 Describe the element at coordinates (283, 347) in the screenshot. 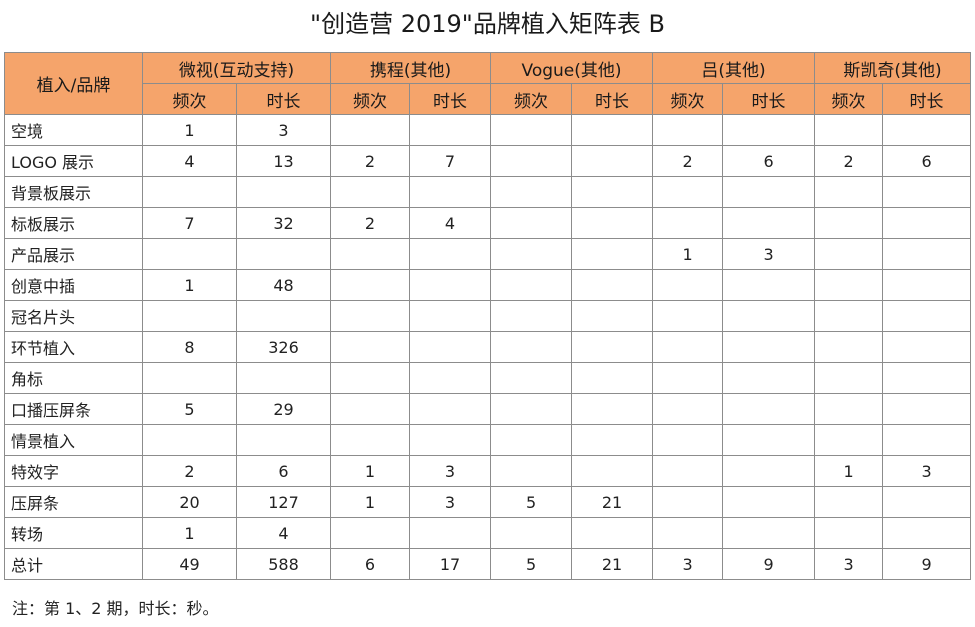

I see `duration-cell: 326` at that location.